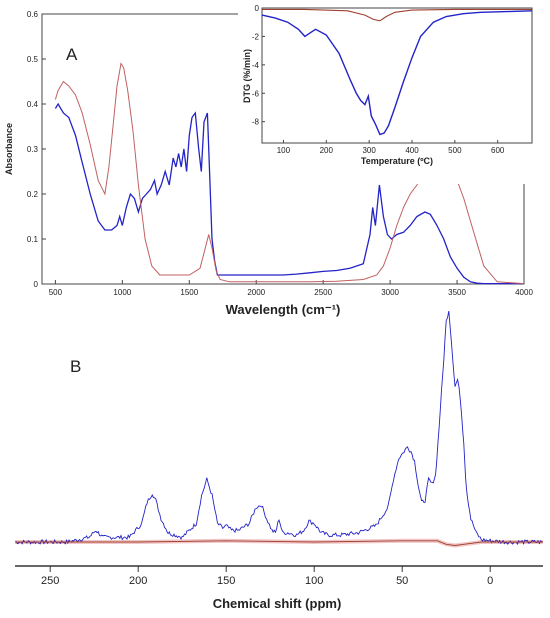  What do you see at coordinates (33, 14) in the screenshot?
I see `panel-a-y-tick-label: 0.6` at bounding box center [33, 14].